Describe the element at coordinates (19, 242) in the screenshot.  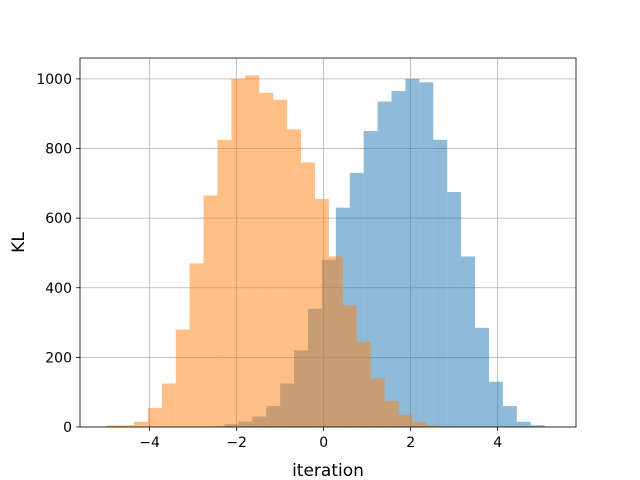
I see `y-axis-label: KL` at that location.